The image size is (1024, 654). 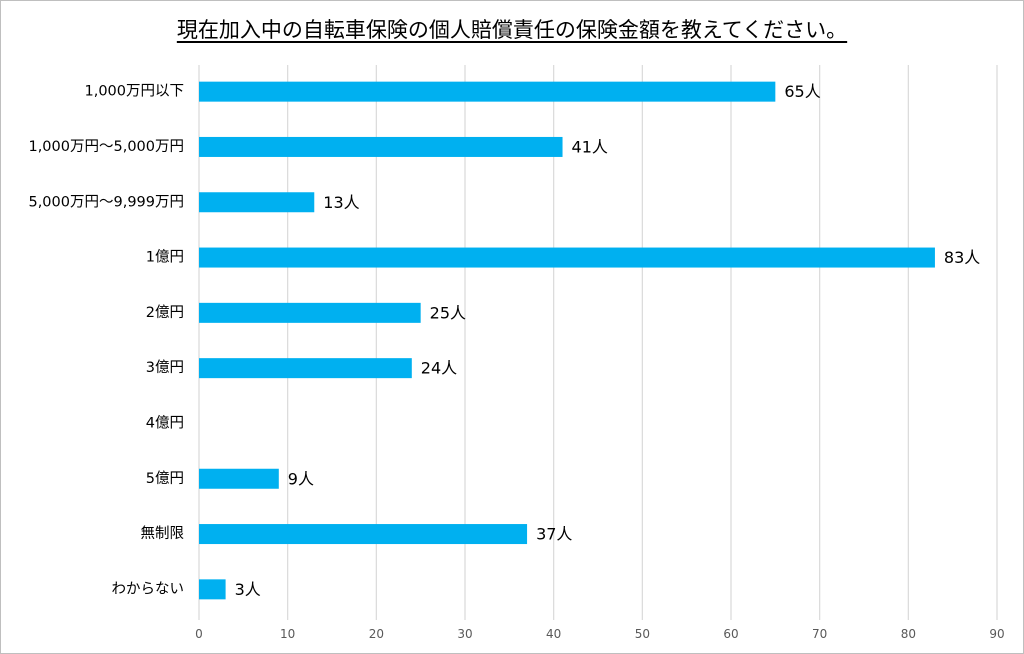 I want to click on category-label: 2億円, so click(x=165, y=312).